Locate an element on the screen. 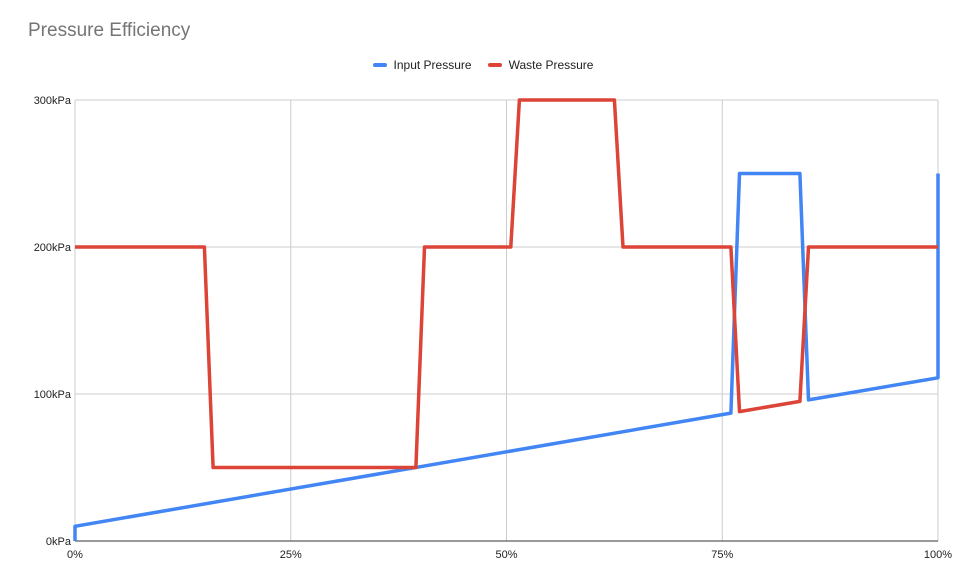 This screenshot has width=966, height=584. legend-swatch-waste-pressure is located at coordinates (494, 65).